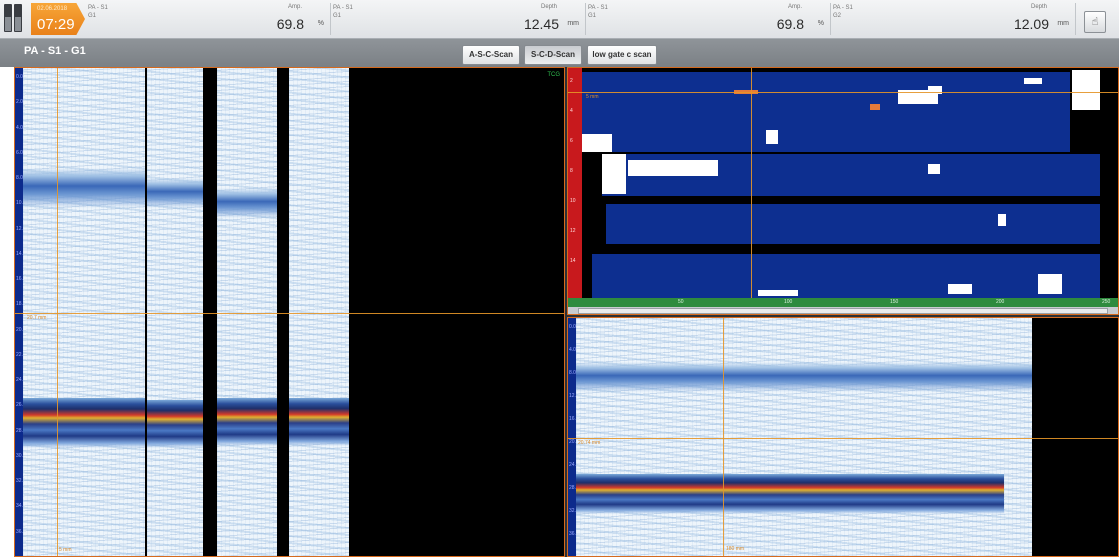 This screenshot has height=557, width=1119. Describe the element at coordinates (458, 19) in the screenshot. I see `measurement-depth-1: PA - S1 G1 Depth 12.45 mm` at that location.